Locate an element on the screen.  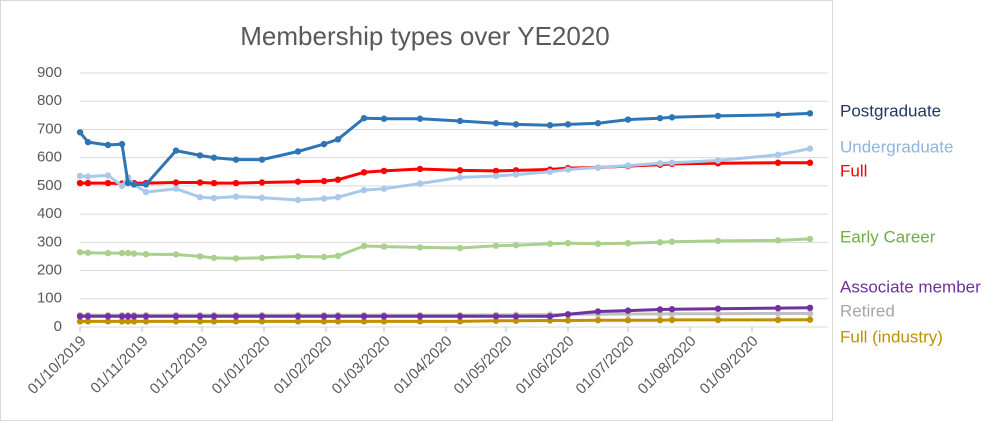
legend-label: Early Career is located at coordinates (888, 236).